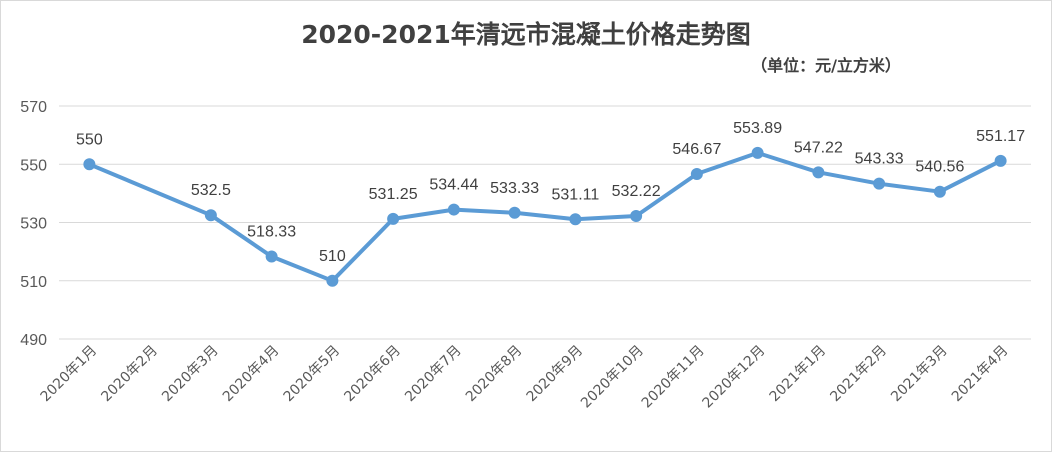  I want to click on data-label: 553.89, so click(757, 128).